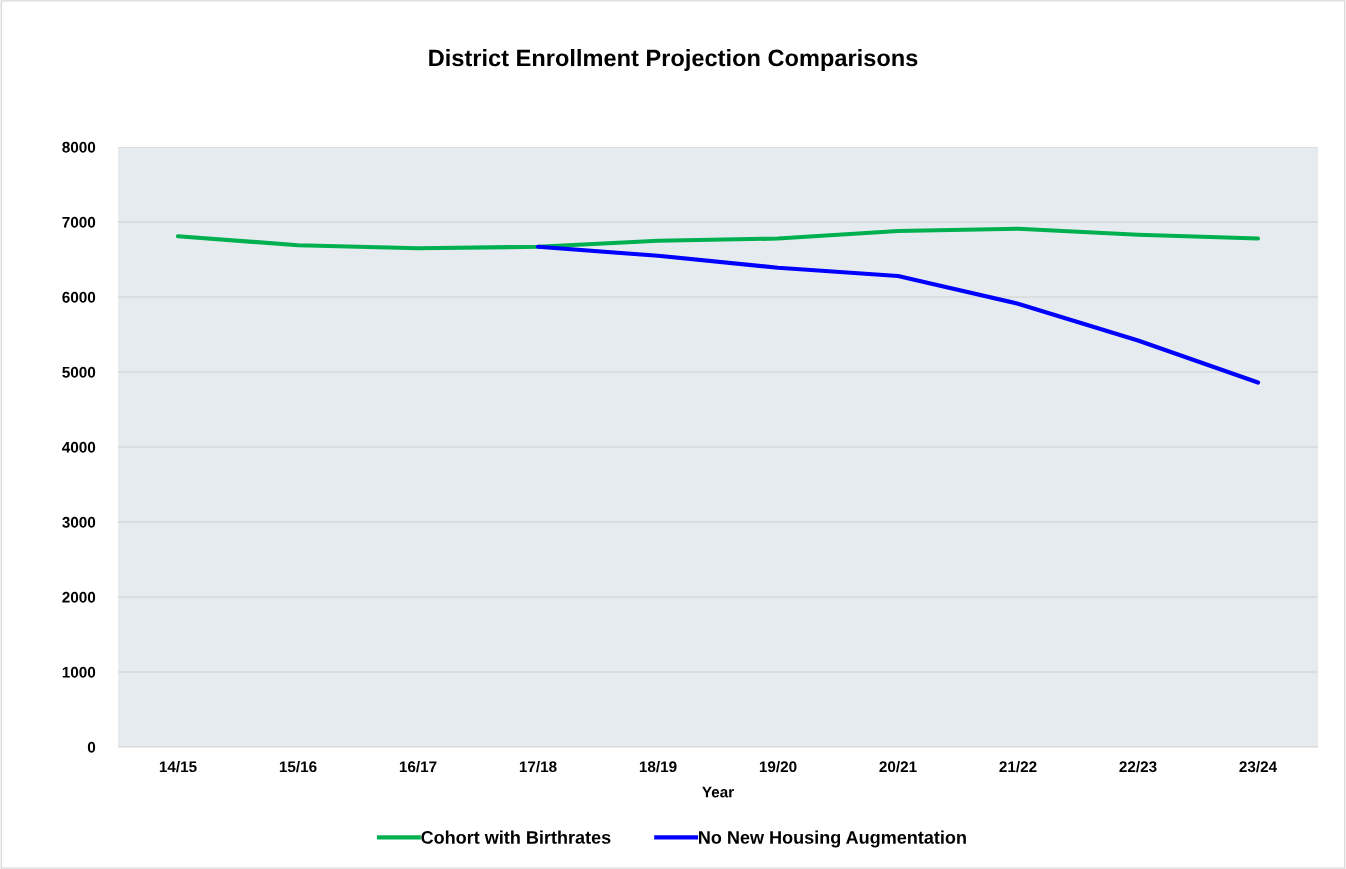 The image size is (1346, 869). Describe the element at coordinates (1018, 766) in the screenshot. I see `x-tick-label: 21/22` at that location.